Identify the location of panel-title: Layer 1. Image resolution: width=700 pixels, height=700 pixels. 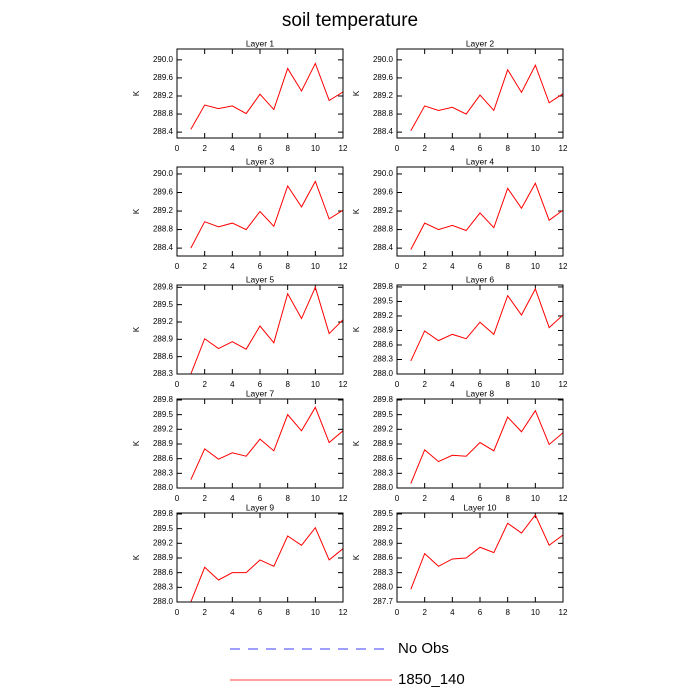
(260, 43).